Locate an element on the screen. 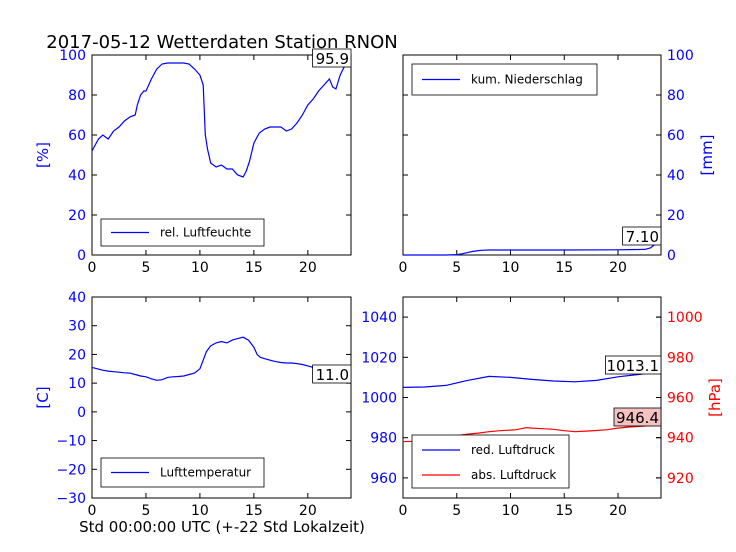  temperature-ytick-label: 20 is located at coordinates (77, 355).